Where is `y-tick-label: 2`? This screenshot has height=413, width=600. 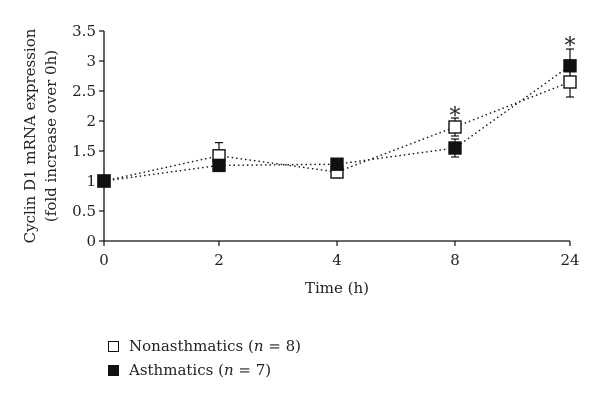
y-tick-label: 2 is located at coordinates (91, 121).